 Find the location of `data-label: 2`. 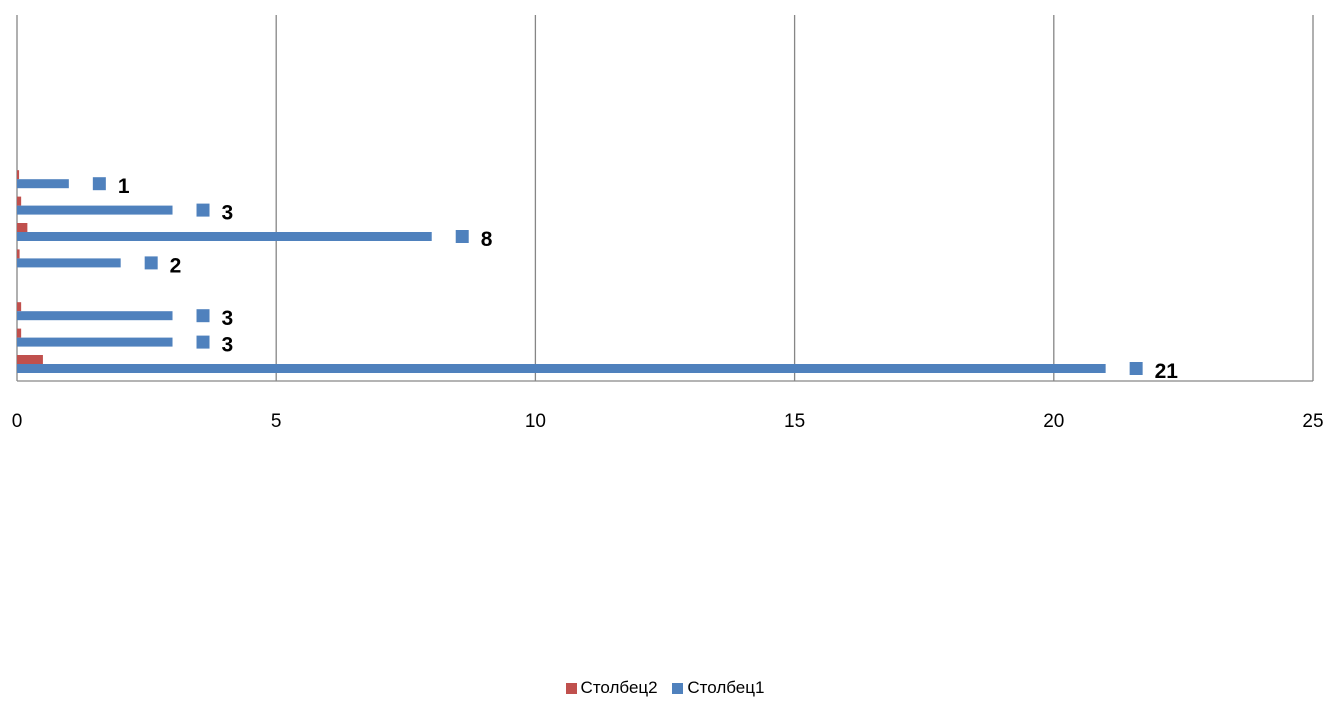

data-label: 2 is located at coordinates (176, 265).